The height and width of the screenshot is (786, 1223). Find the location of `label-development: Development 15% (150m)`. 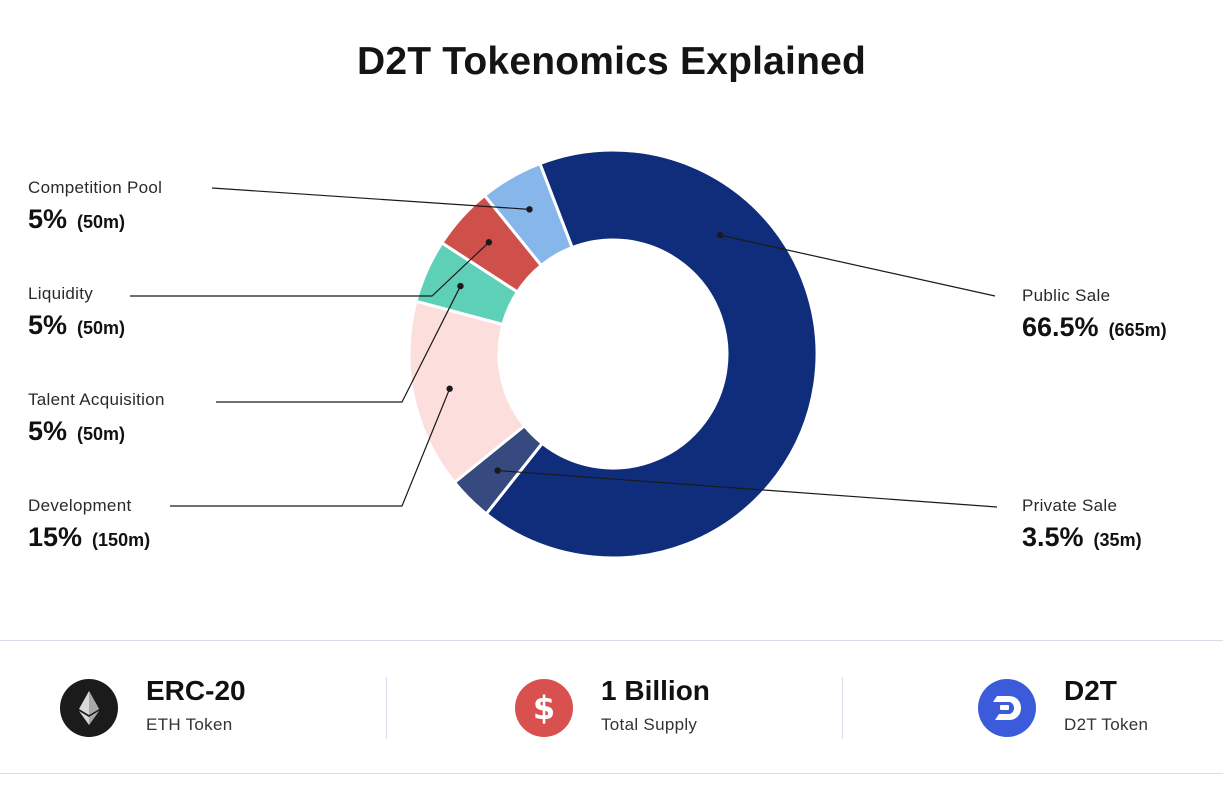

label-development: Development 15% (150m) is located at coordinates (89, 524).